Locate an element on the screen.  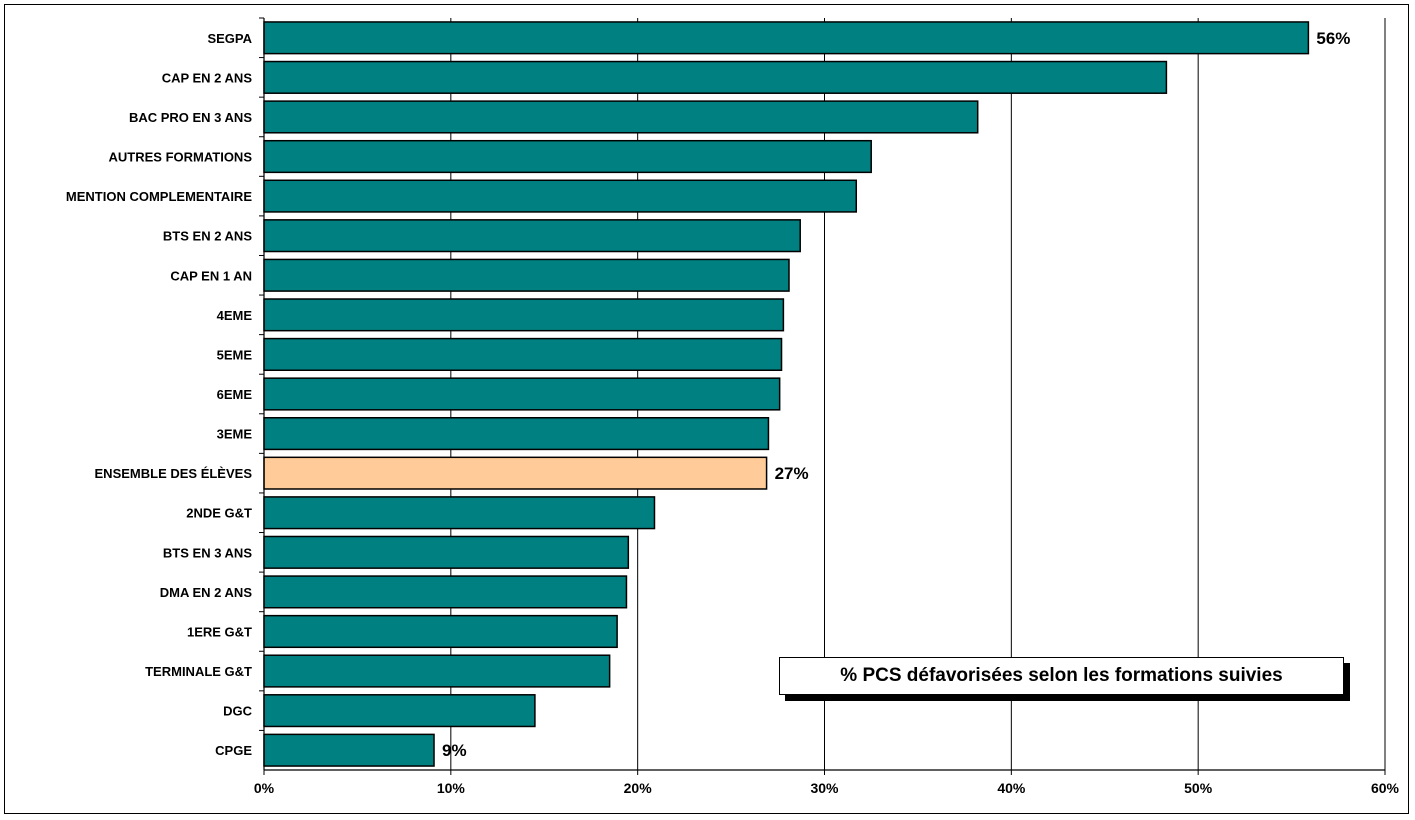
category-label: BAC PRO EN 3 ANS is located at coordinates (190, 117).